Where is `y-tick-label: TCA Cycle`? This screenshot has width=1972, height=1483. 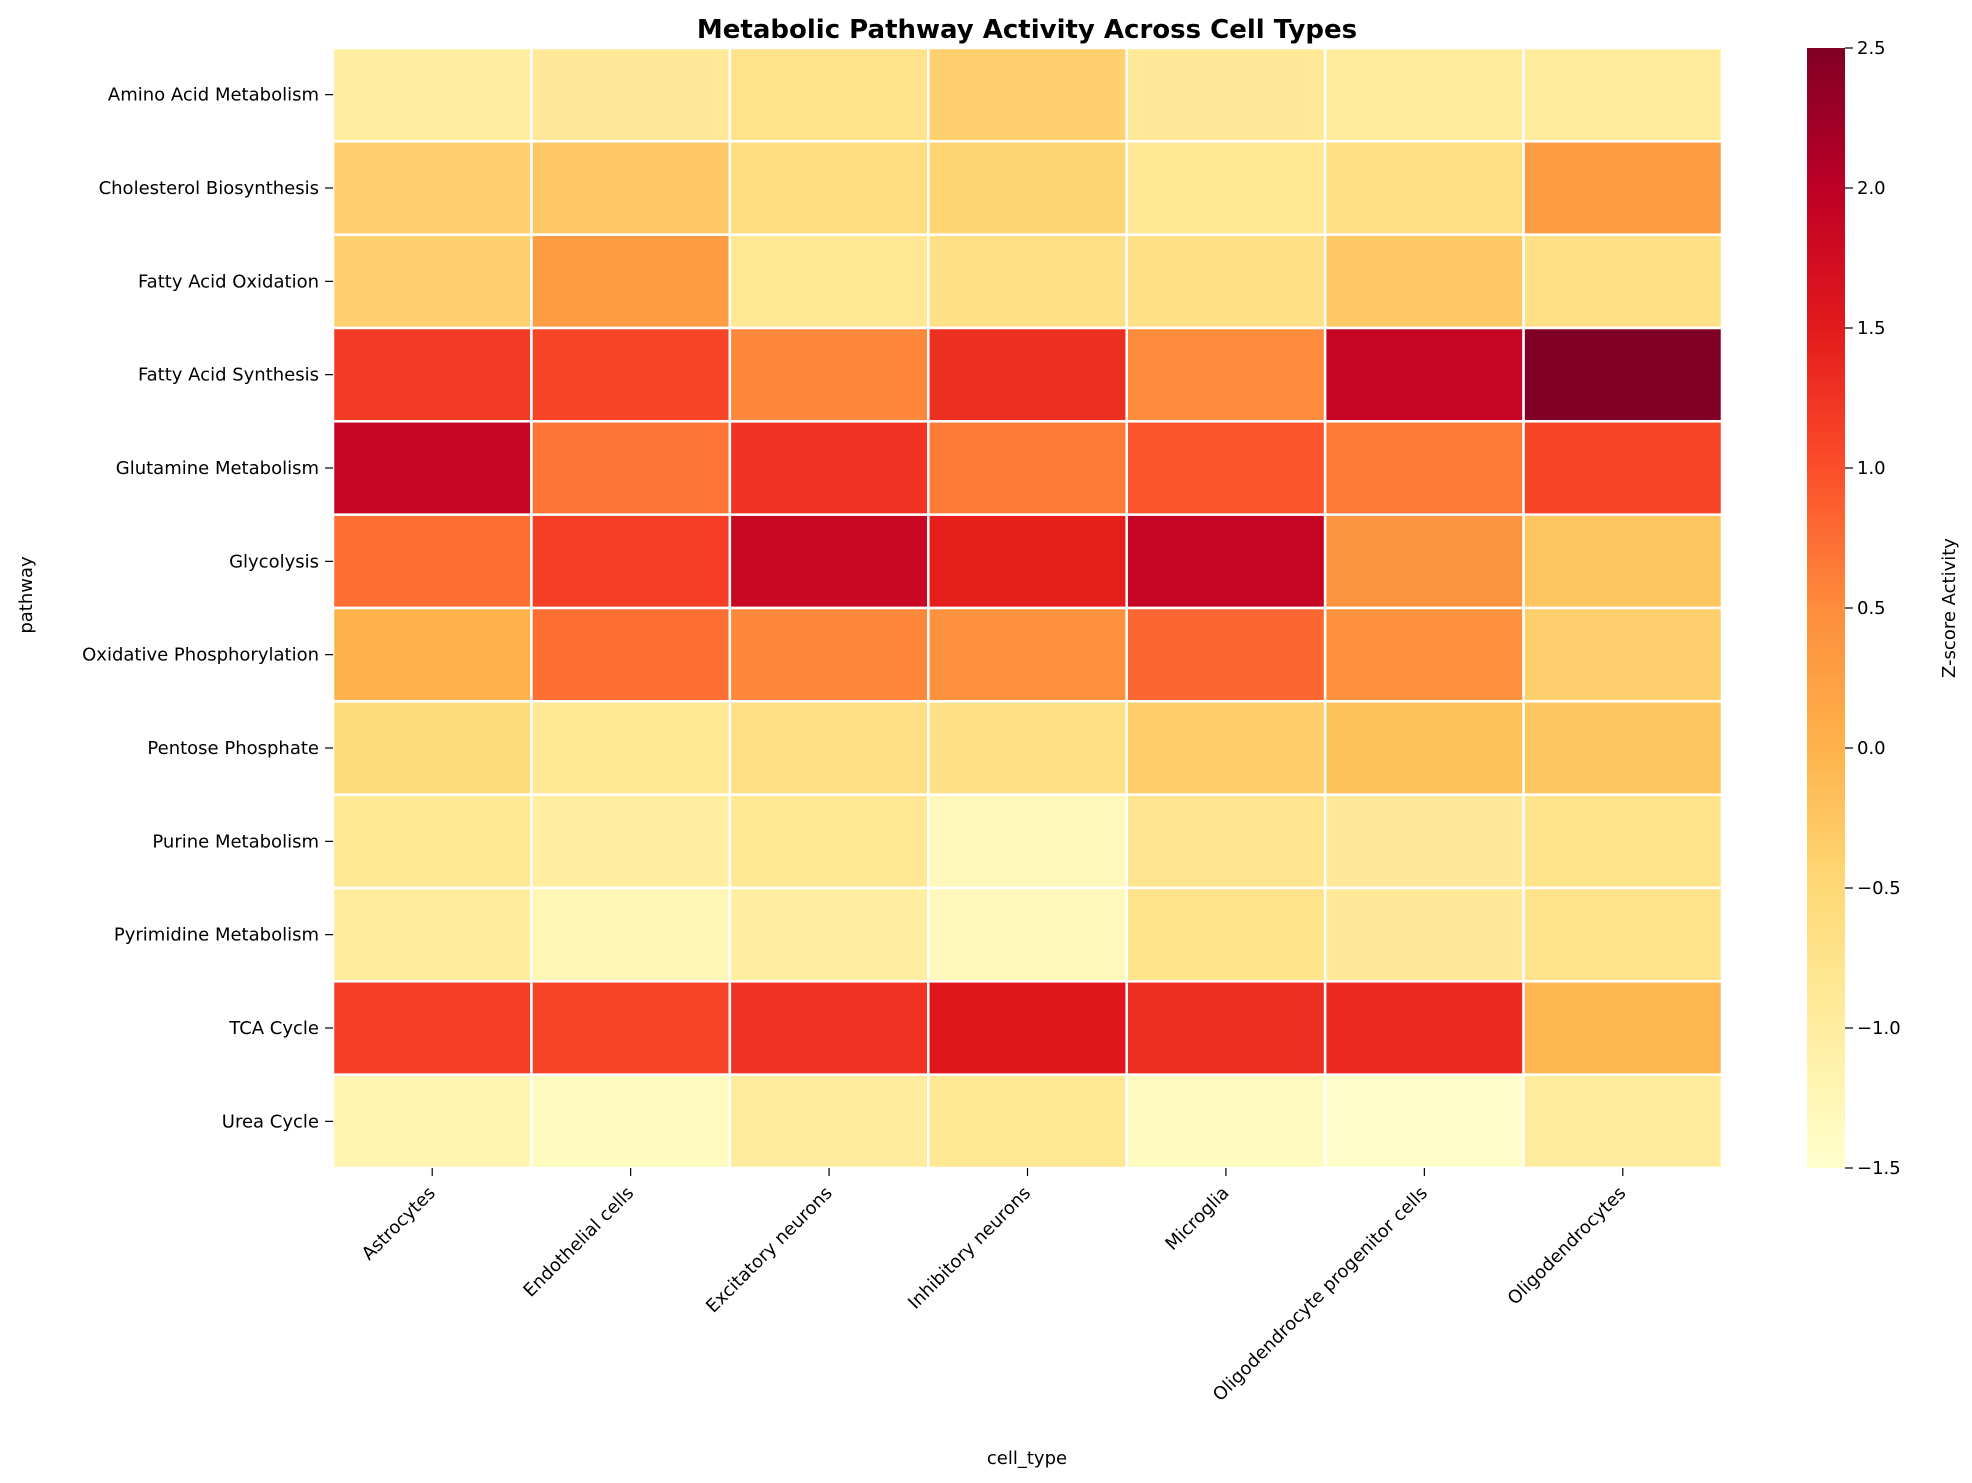
y-tick-label: TCA Cycle is located at coordinates (273, 1028).